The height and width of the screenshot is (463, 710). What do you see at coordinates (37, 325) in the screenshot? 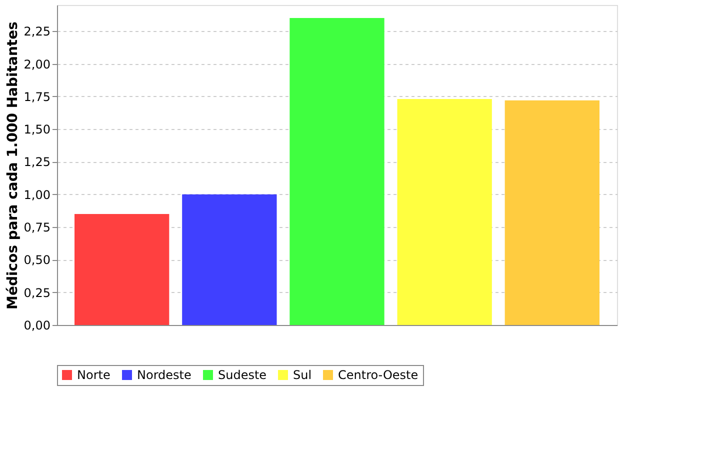
I see `y-tick-label: 0,00` at bounding box center [37, 325].